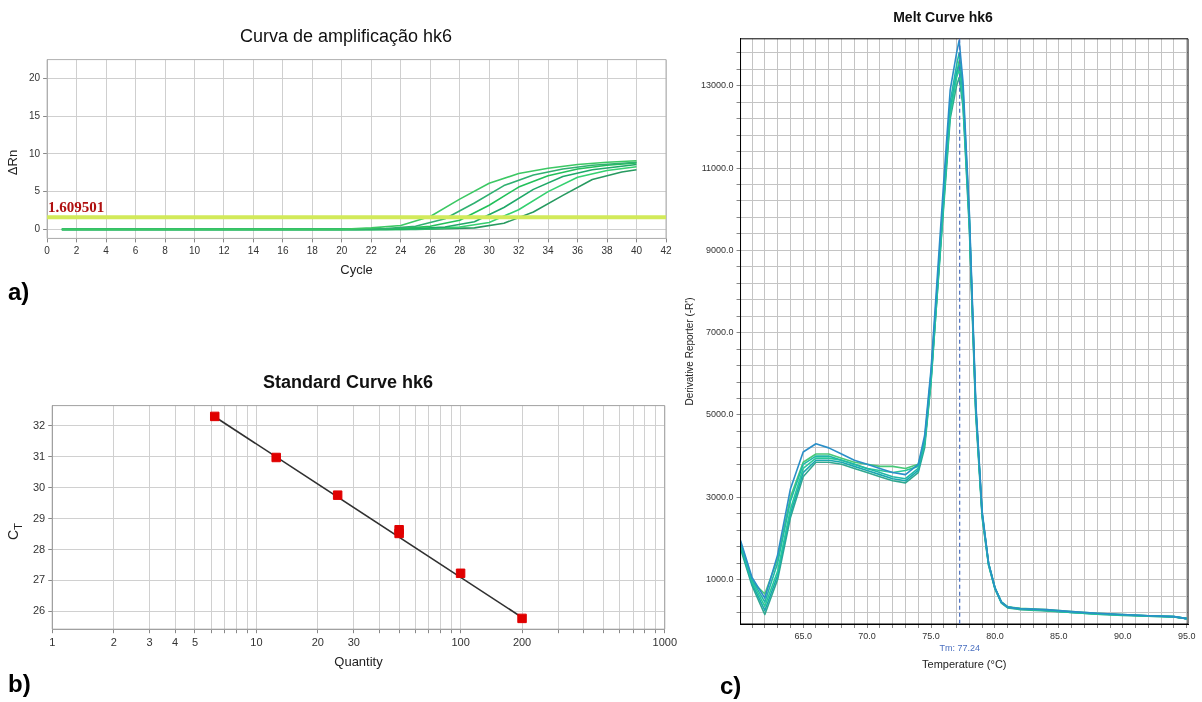  What do you see at coordinates (959, 647) in the screenshot?
I see `ref-line-label: Tm: 77.24` at bounding box center [959, 647].